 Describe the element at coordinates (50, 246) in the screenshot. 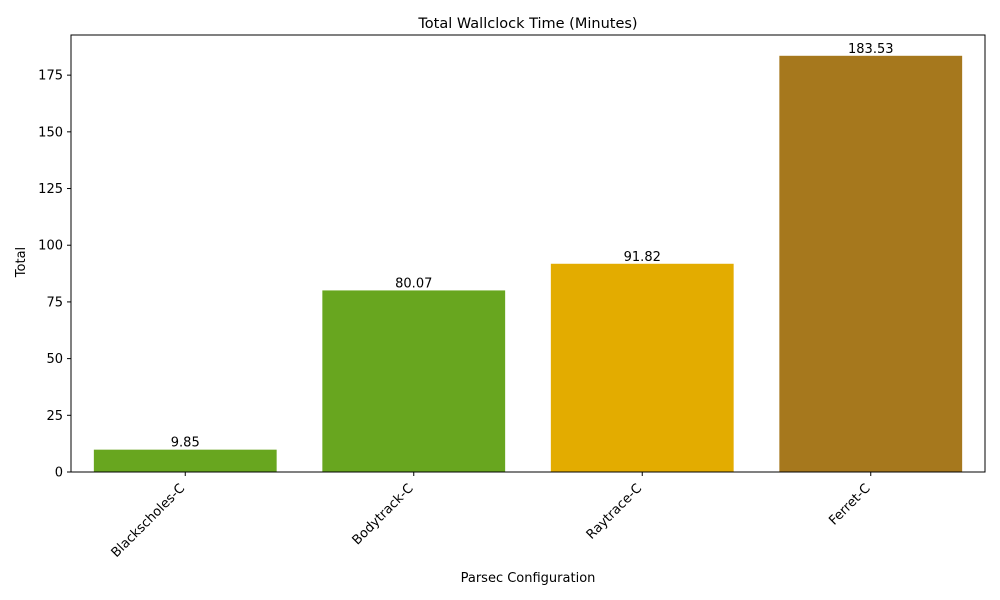

I see `y-tick-label: 100` at that location.